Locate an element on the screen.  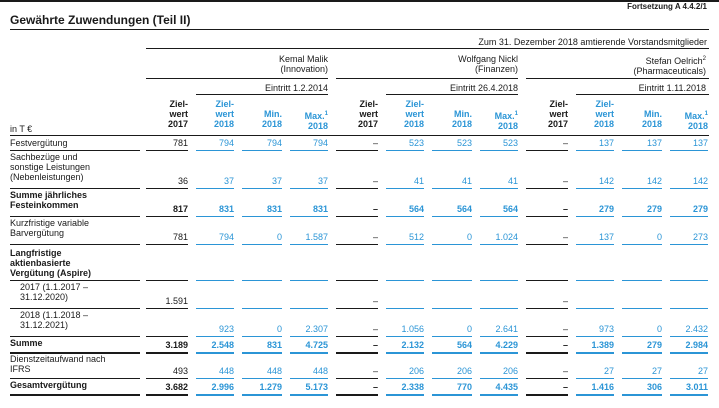
table-cell: 3.011 is located at coordinates (696, 387).